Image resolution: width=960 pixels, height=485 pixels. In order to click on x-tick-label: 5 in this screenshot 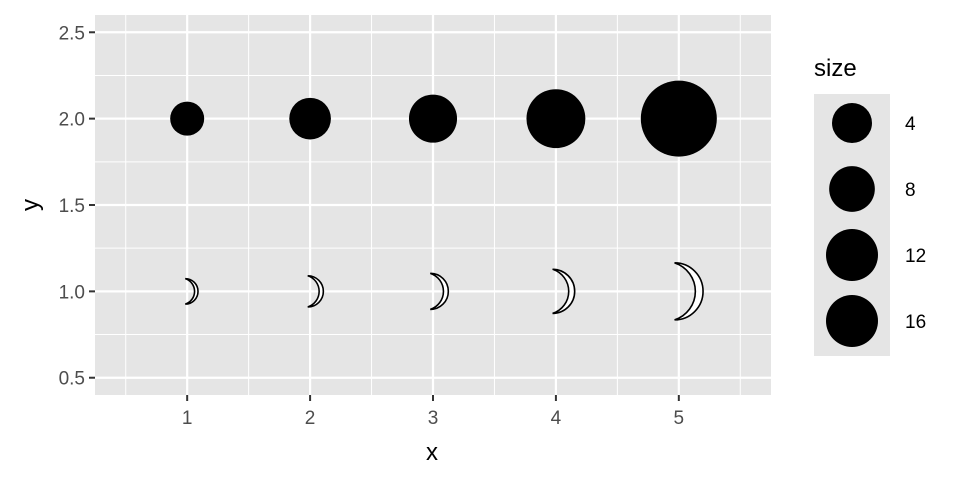, I will do `click(679, 418)`.